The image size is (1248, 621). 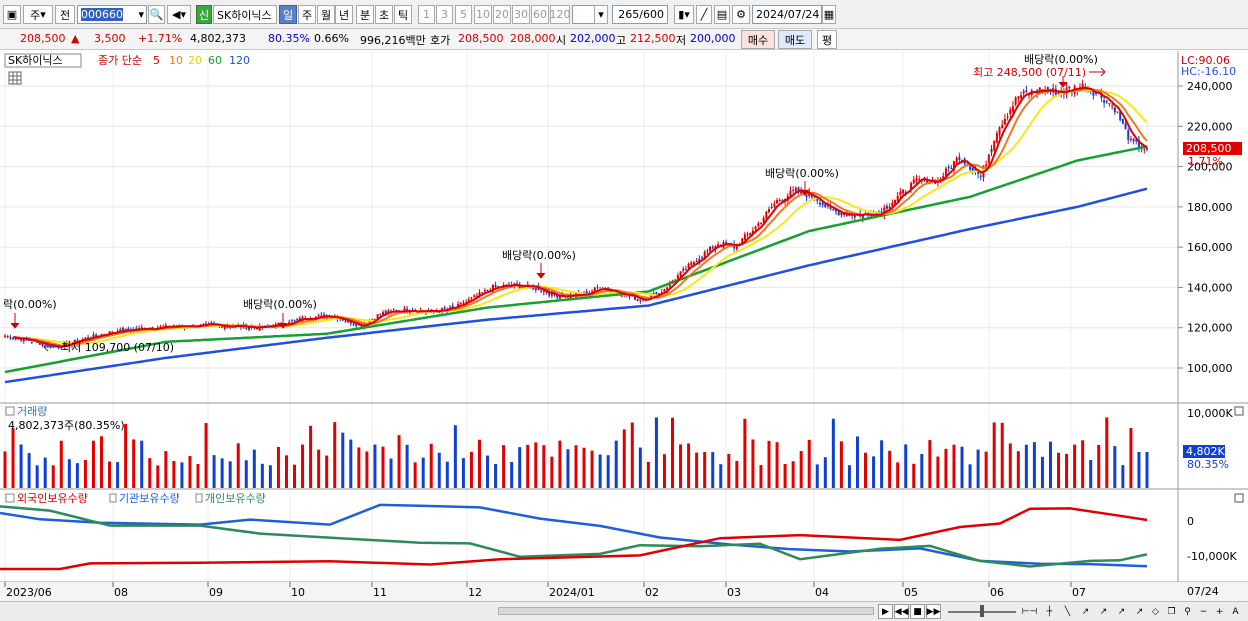 What do you see at coordinates (483, 14) in the screenshot?
I see `minute-button-10: 10` at bounding box center [483, 14].